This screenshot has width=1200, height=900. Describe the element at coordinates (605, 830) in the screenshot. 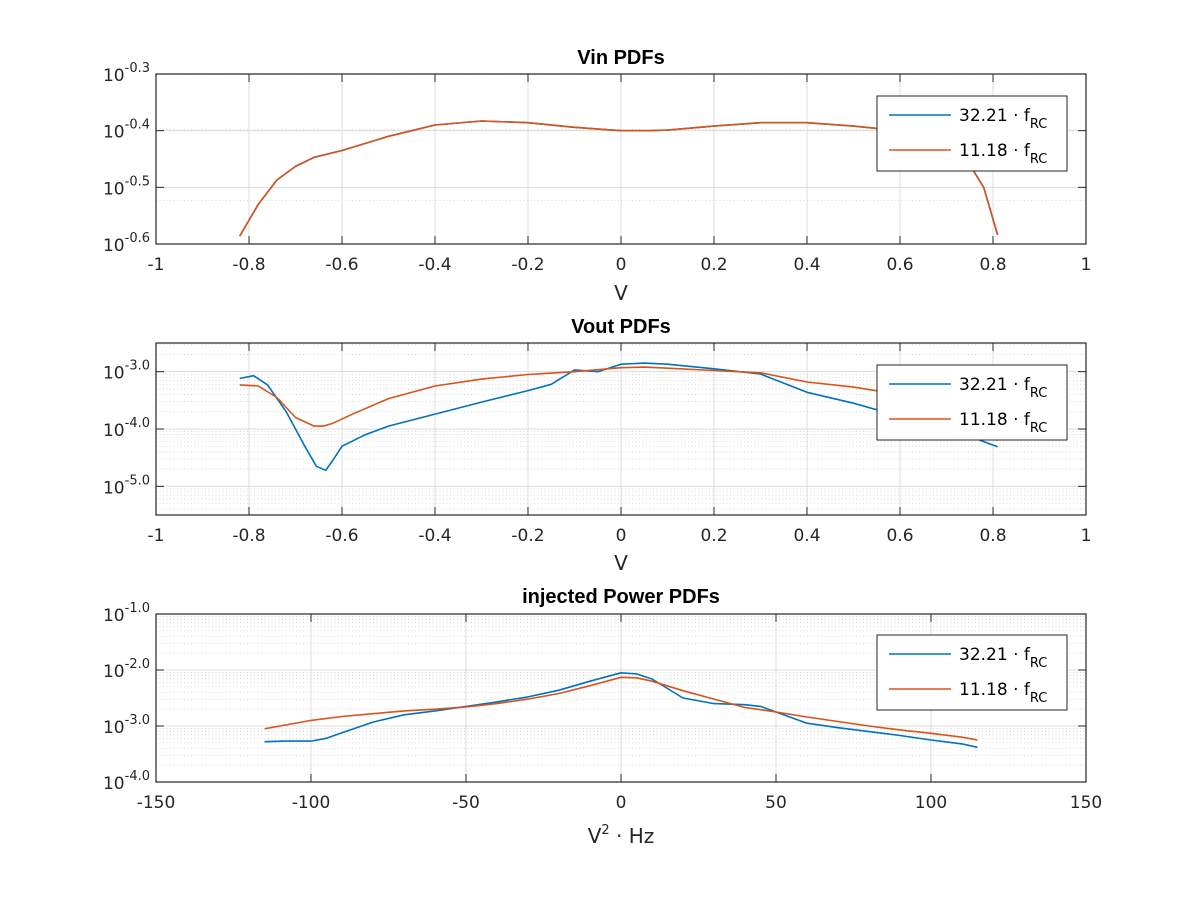

I see `x-axis-label-superscript: 2` at that location.